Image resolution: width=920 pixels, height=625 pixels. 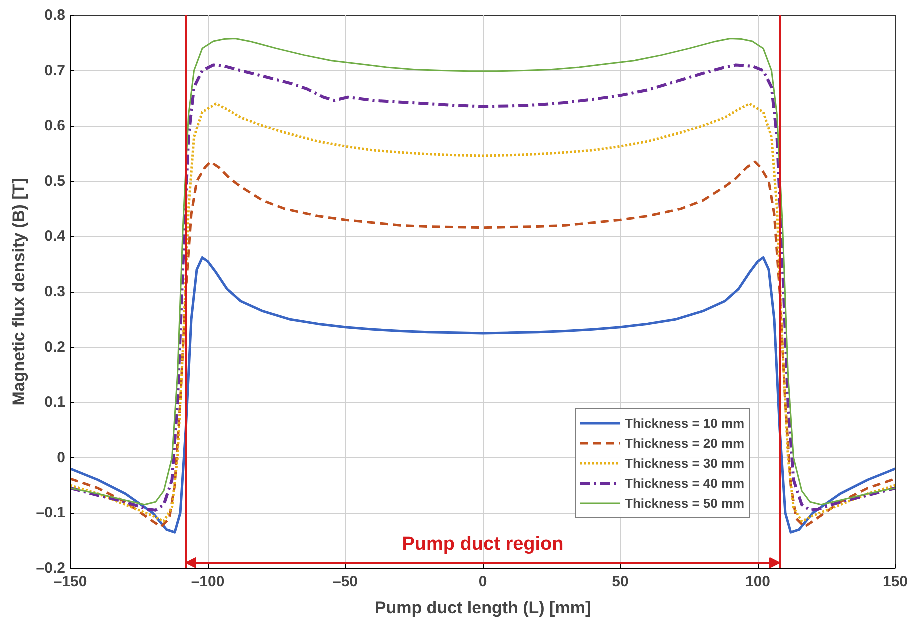 What do you see at coordinates (345, 582) in the screenshot?
I see `x-tick-label: –50` at bounding box center [345, 582].